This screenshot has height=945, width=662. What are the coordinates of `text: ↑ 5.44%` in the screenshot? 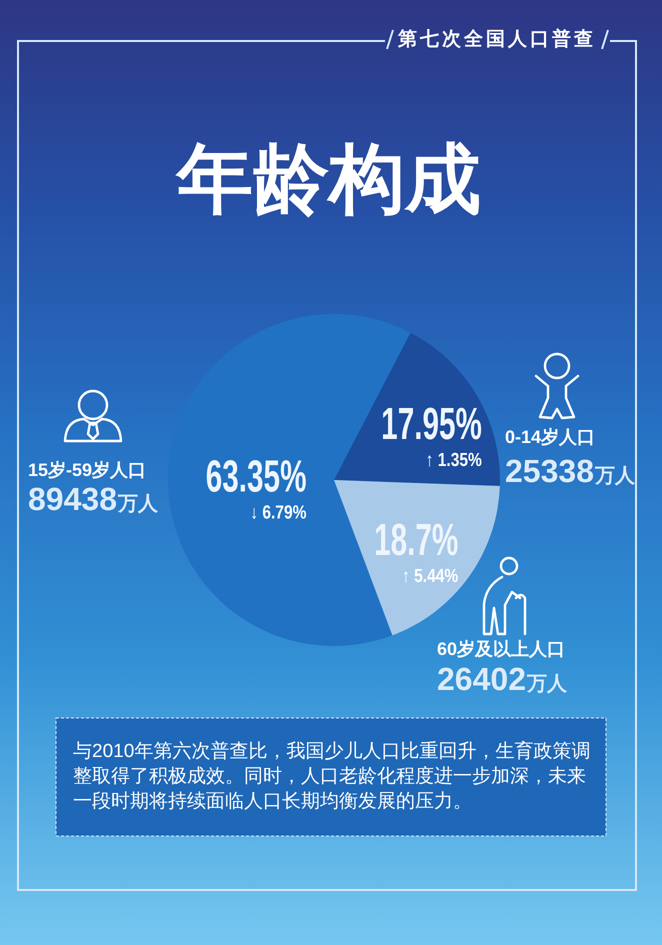 It's located at (430, 575).